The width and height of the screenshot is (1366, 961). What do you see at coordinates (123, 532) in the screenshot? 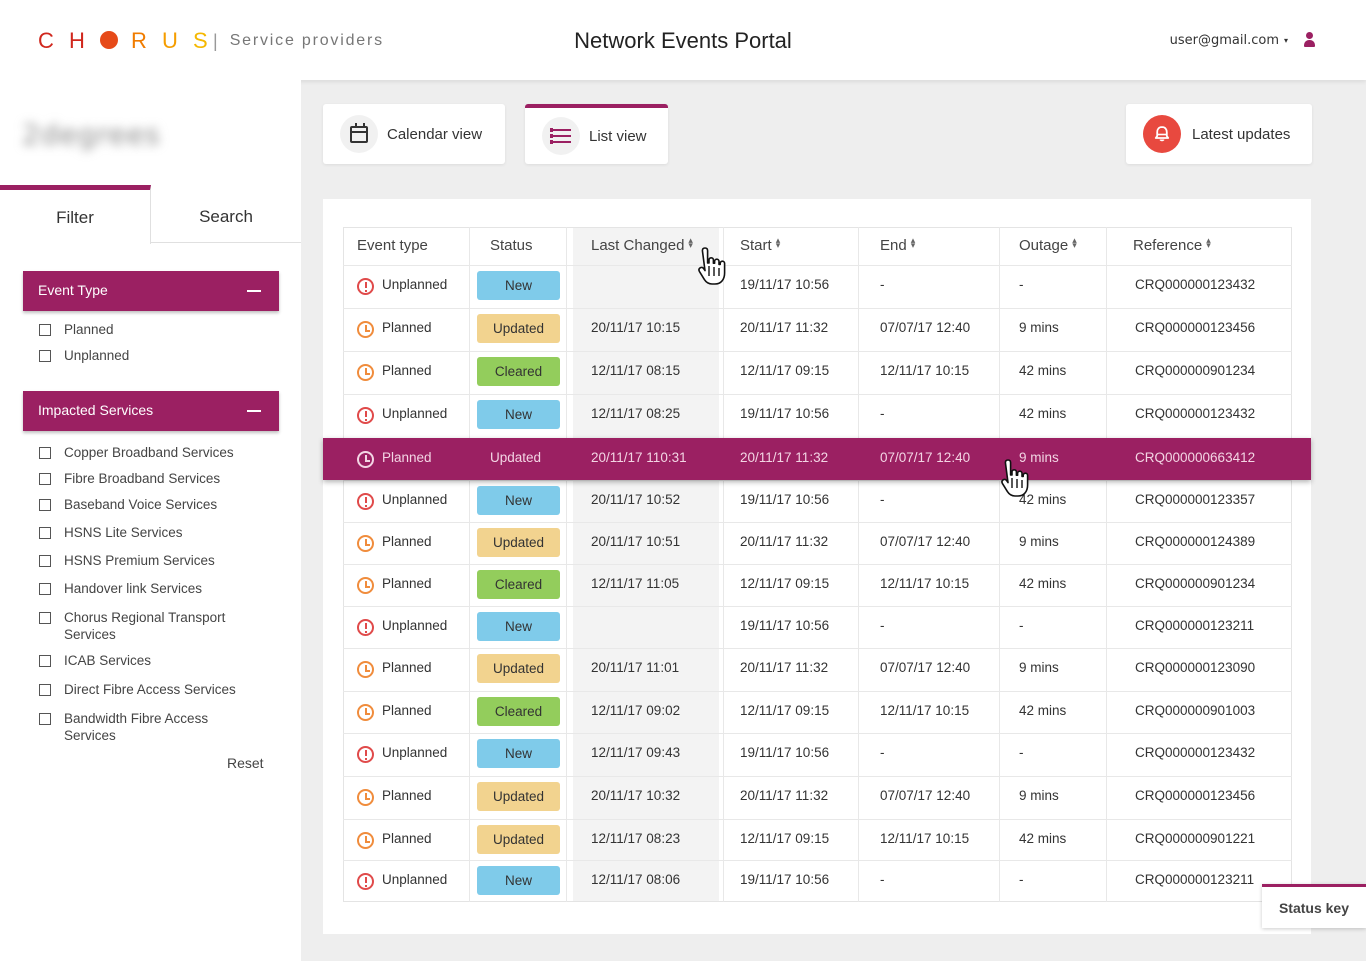
I see `service-option-label: HSNS Lite Services` at bounding box center [123, 532].